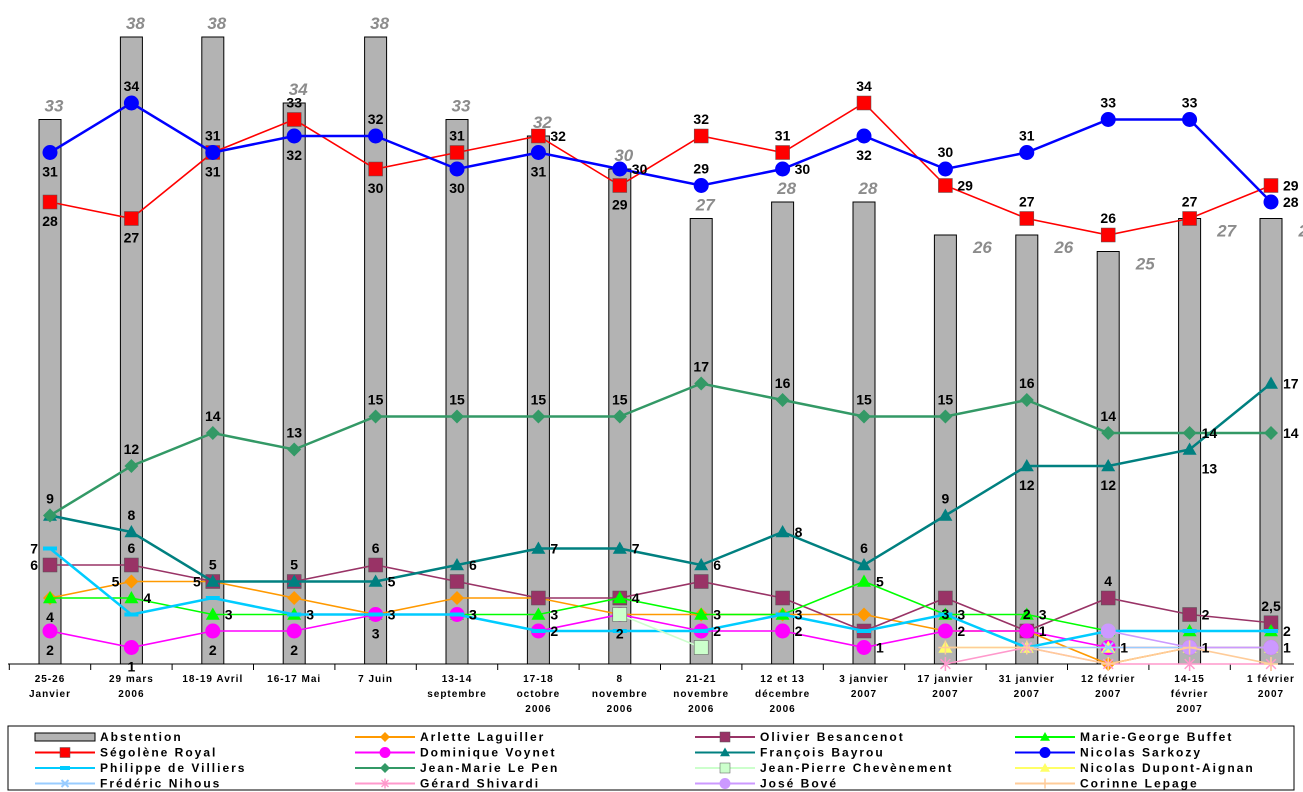 The image size is (1303, 792). Describe the element at coordinates (945, 687) in the screenshot. I see `x-tick-label: 17 janvier 2007` at that location.